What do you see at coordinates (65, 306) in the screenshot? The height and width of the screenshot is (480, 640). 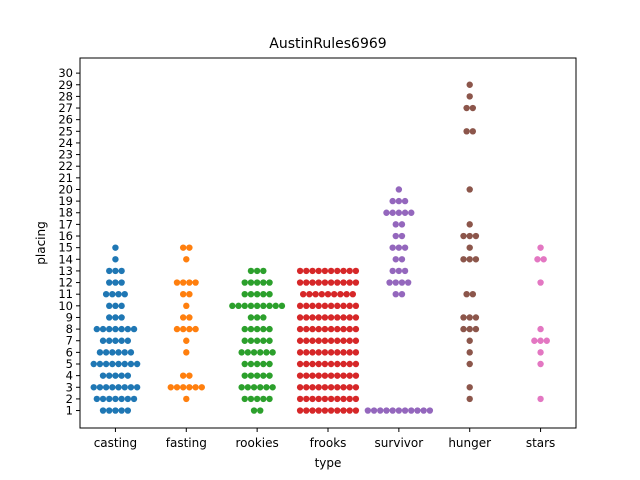 I see `y-tick-label: 10` at bounding box center [65, 306].